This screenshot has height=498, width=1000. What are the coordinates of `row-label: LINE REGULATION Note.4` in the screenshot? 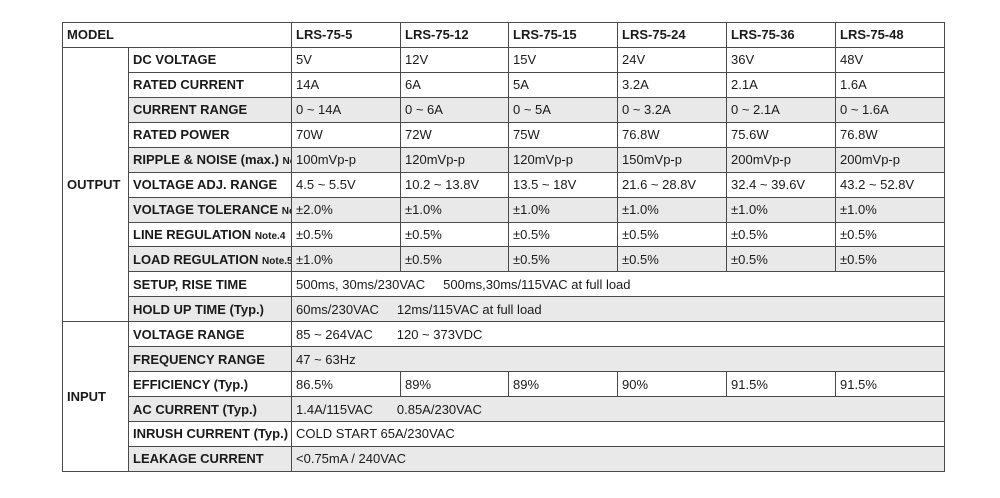 It's located at (210, 234).